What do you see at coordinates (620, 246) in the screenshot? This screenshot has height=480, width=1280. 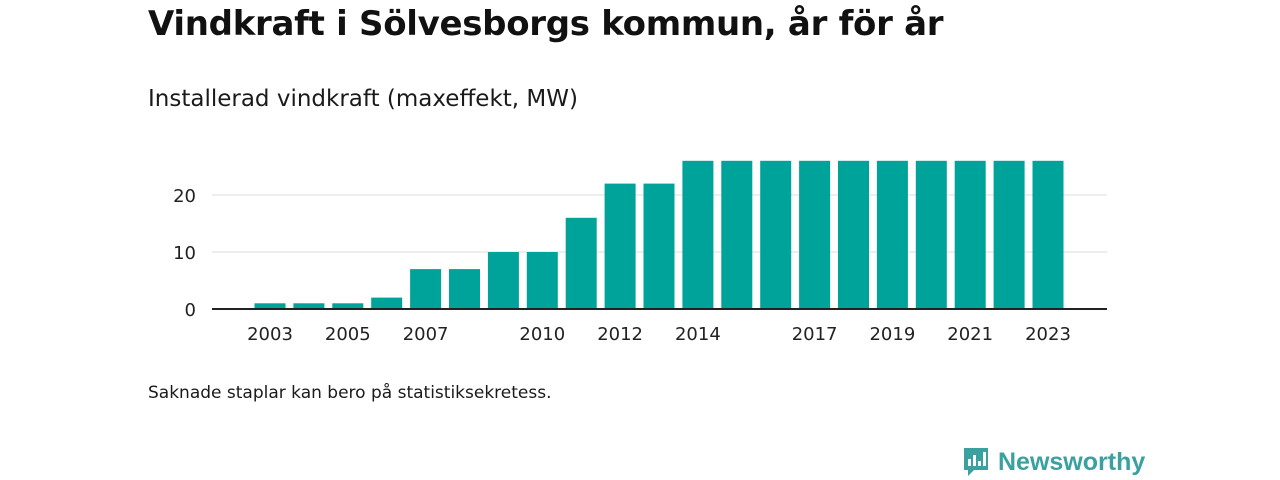 I see `bar-2012` at bounding box center [620, 246].